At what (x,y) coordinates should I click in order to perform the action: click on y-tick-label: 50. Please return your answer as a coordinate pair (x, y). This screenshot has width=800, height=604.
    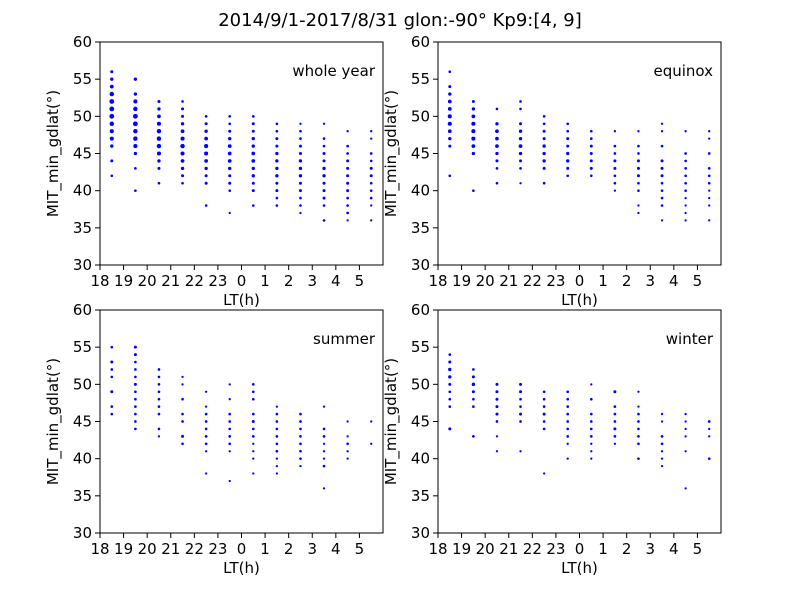
    Looking at the image, I should click on (420, 384).